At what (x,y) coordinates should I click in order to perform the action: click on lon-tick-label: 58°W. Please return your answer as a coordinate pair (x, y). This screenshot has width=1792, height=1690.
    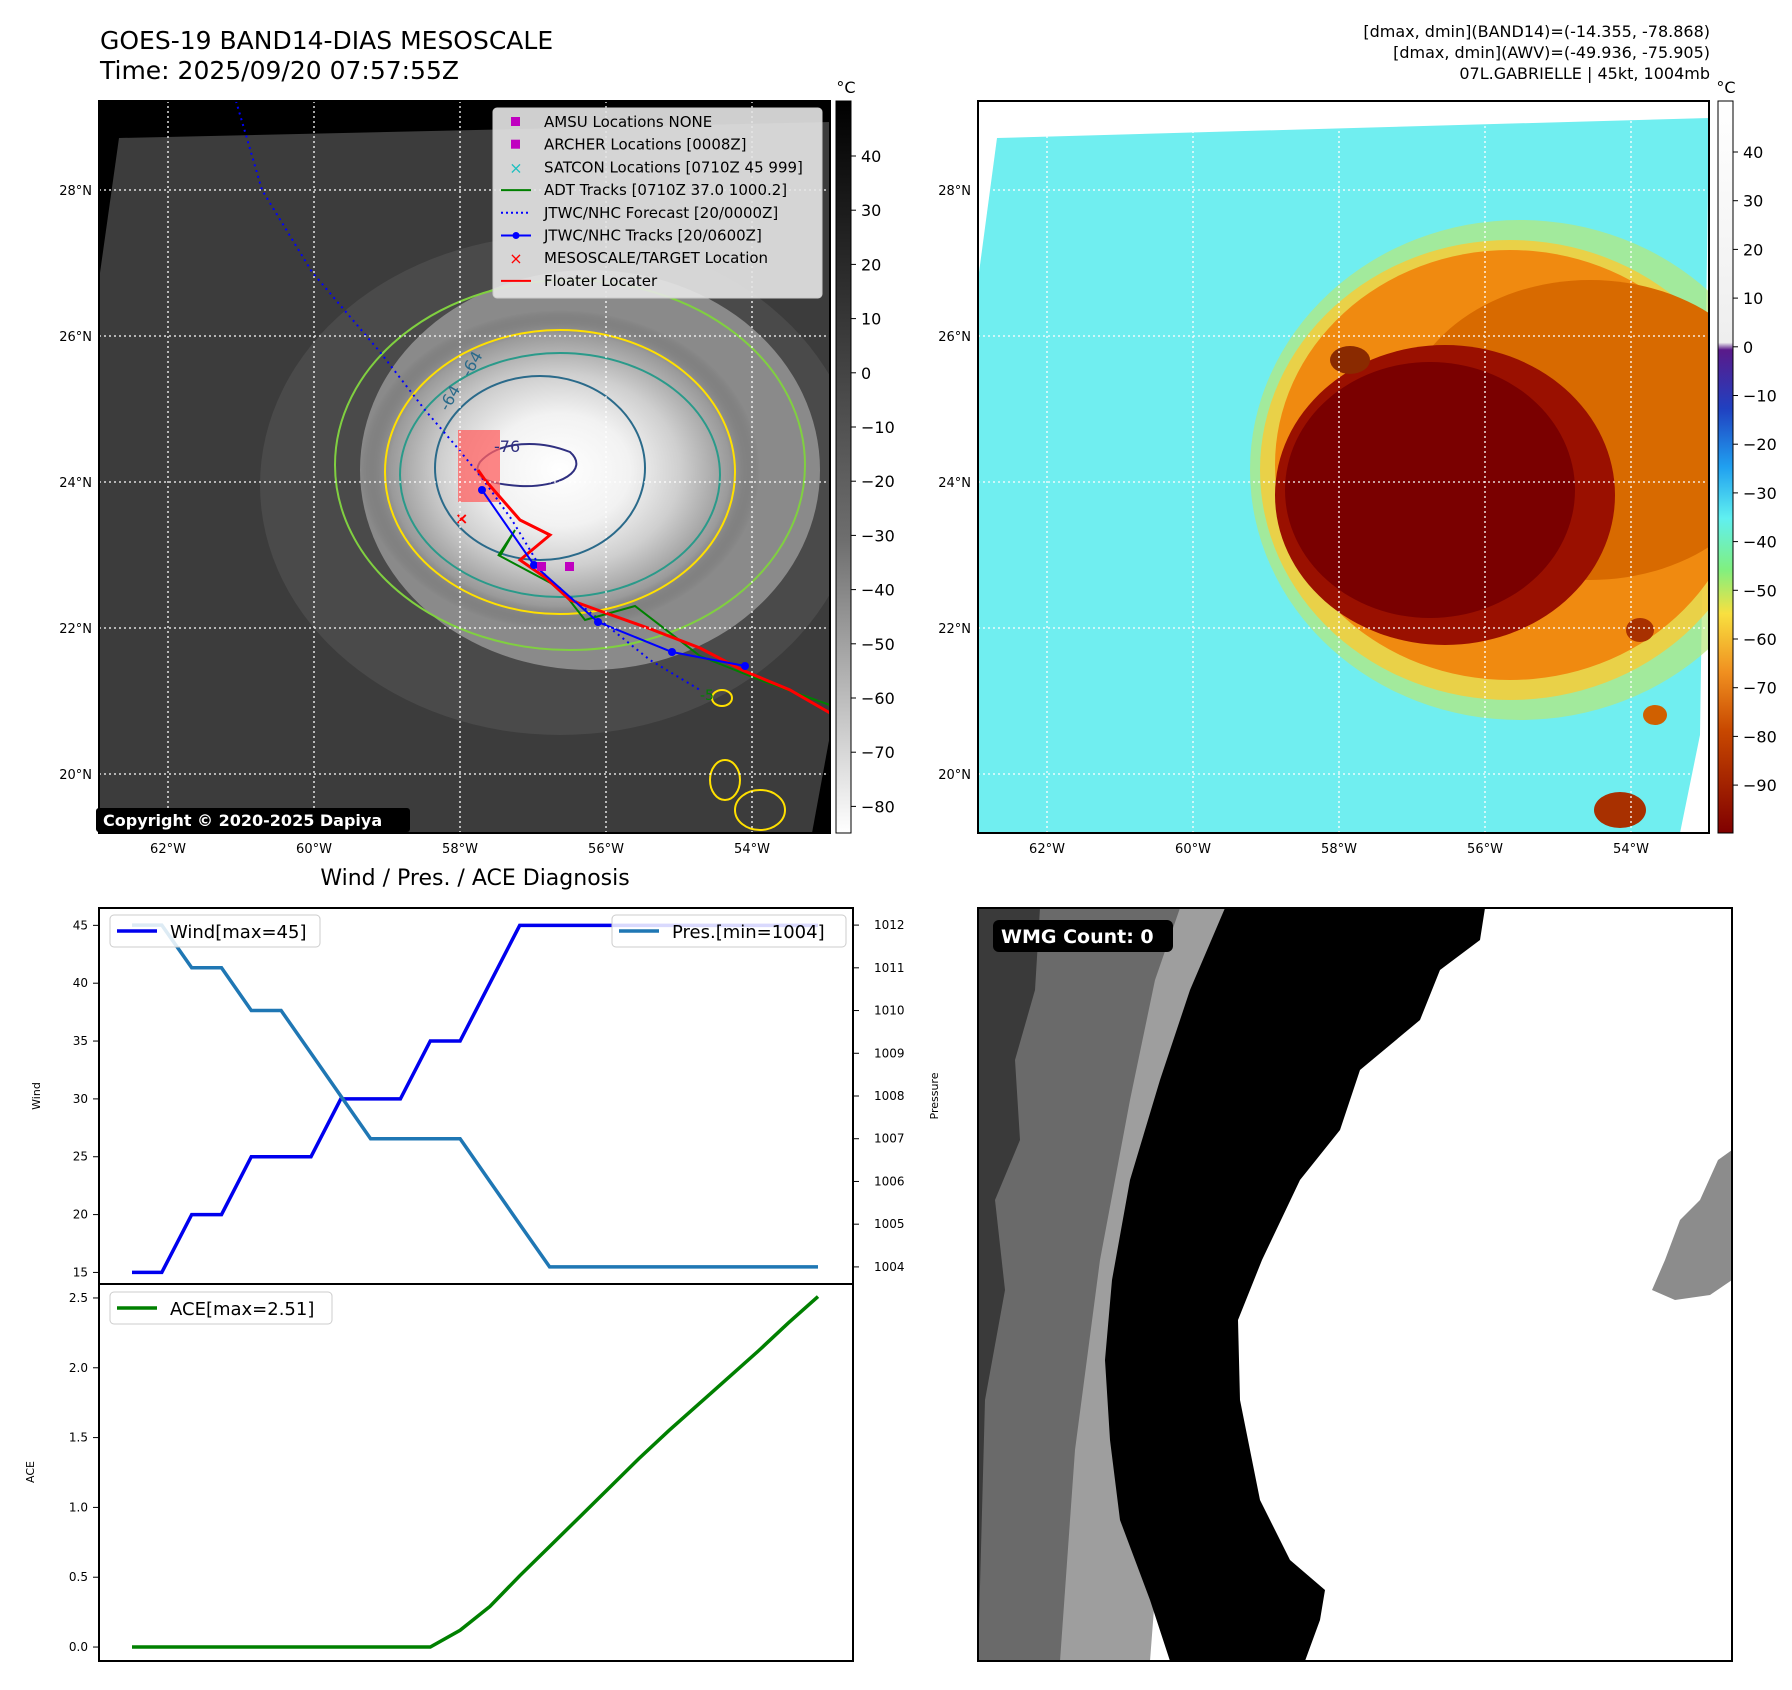
    Looking at the image, I should click on (1339, 849).